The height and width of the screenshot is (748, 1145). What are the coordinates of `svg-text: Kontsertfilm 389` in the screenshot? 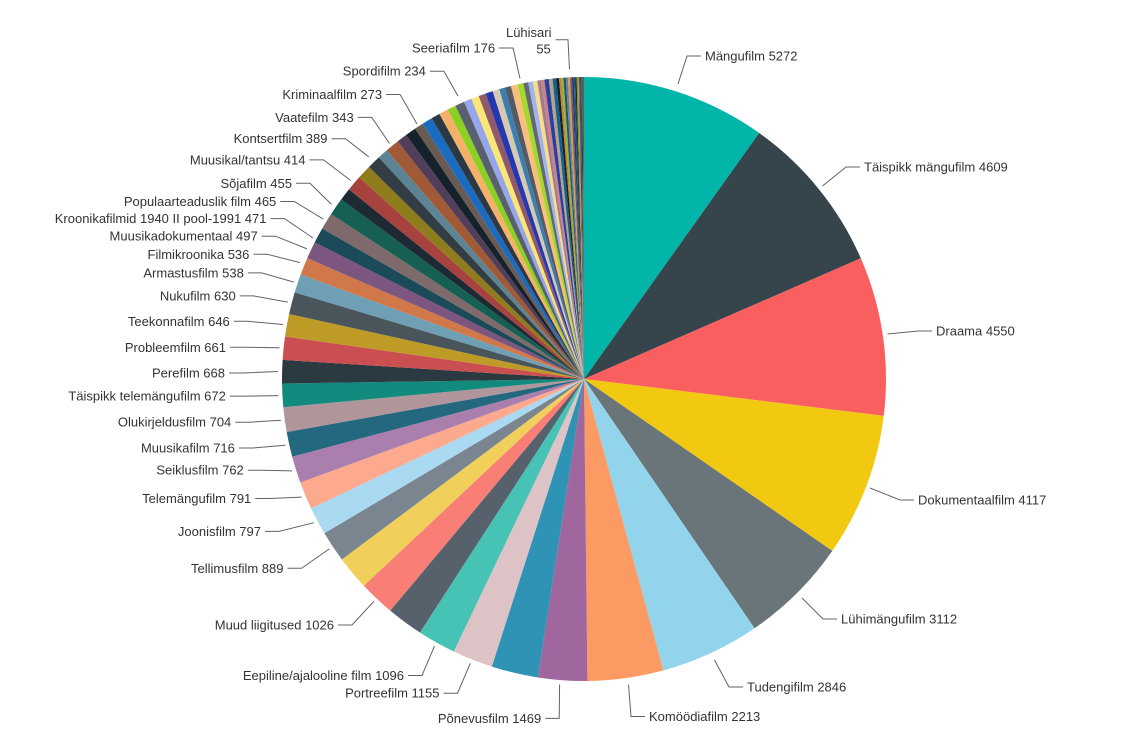 It's located at (281, 138).